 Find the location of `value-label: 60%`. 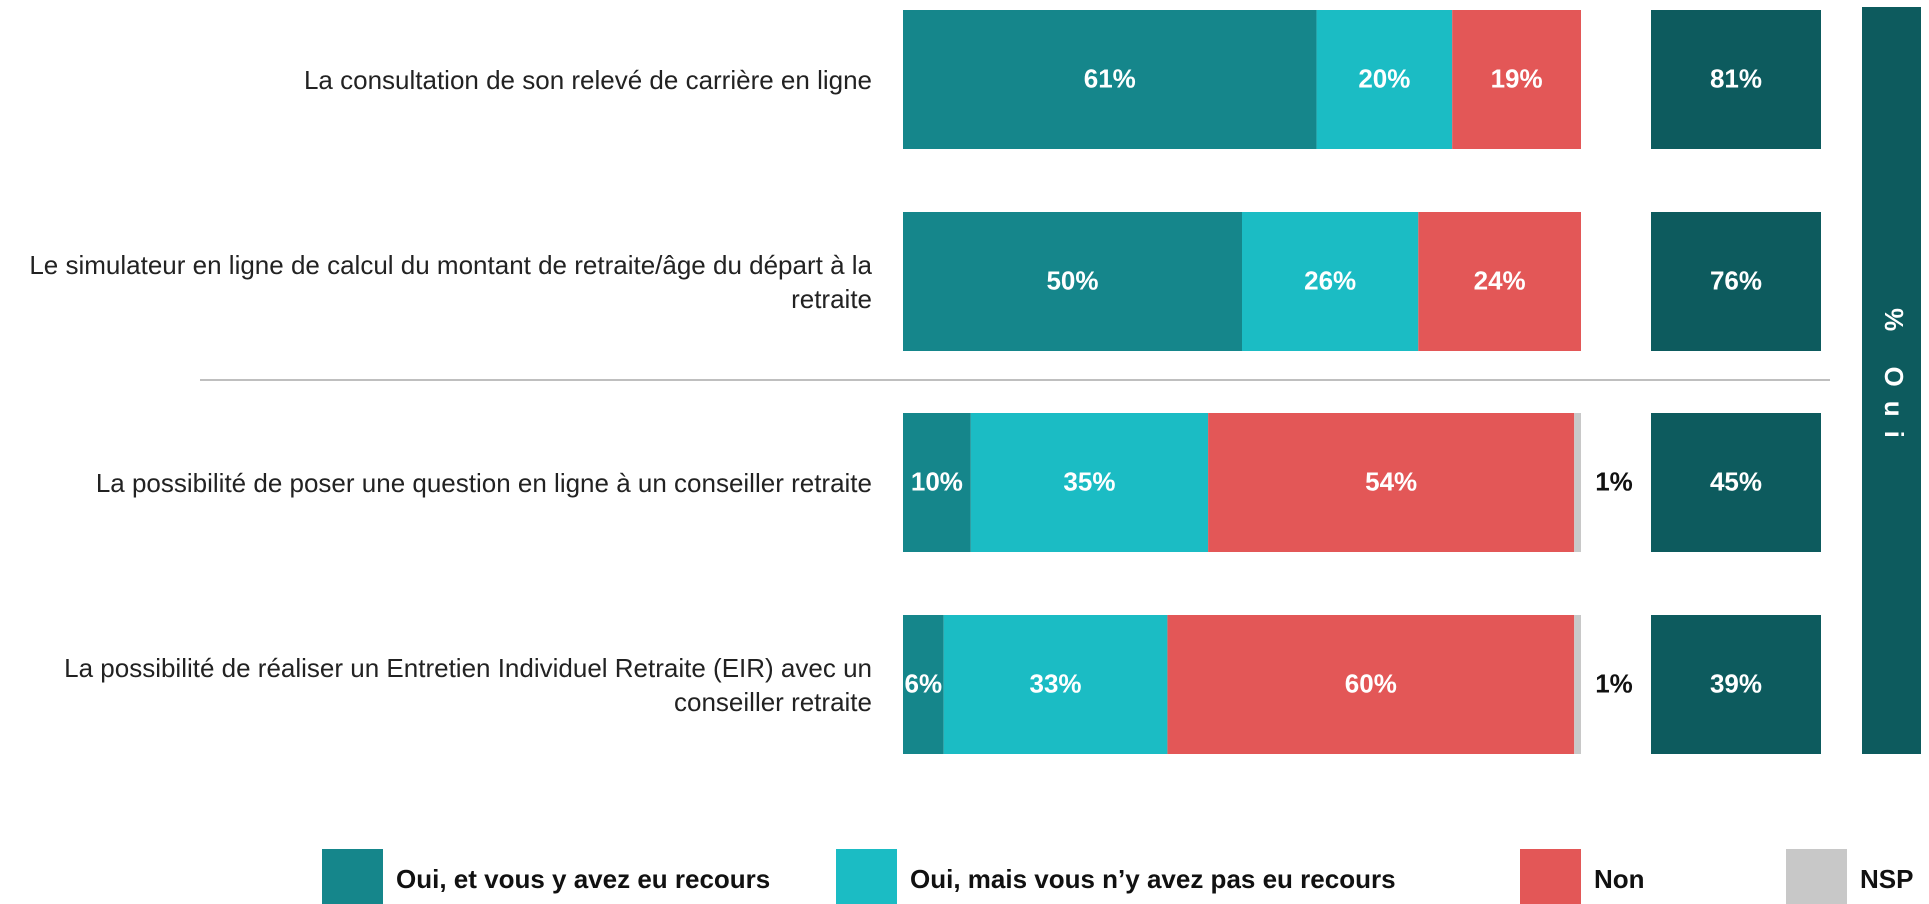

value-label: 60% is located at coordinates (1371, 683).